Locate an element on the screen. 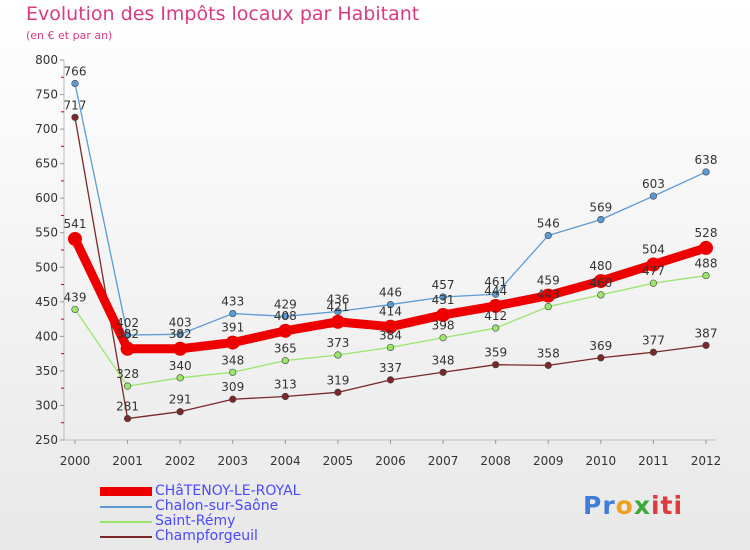 The height and width of the screenshot is (550, 750). data-label: 569 is located at coordinates (600, 208).